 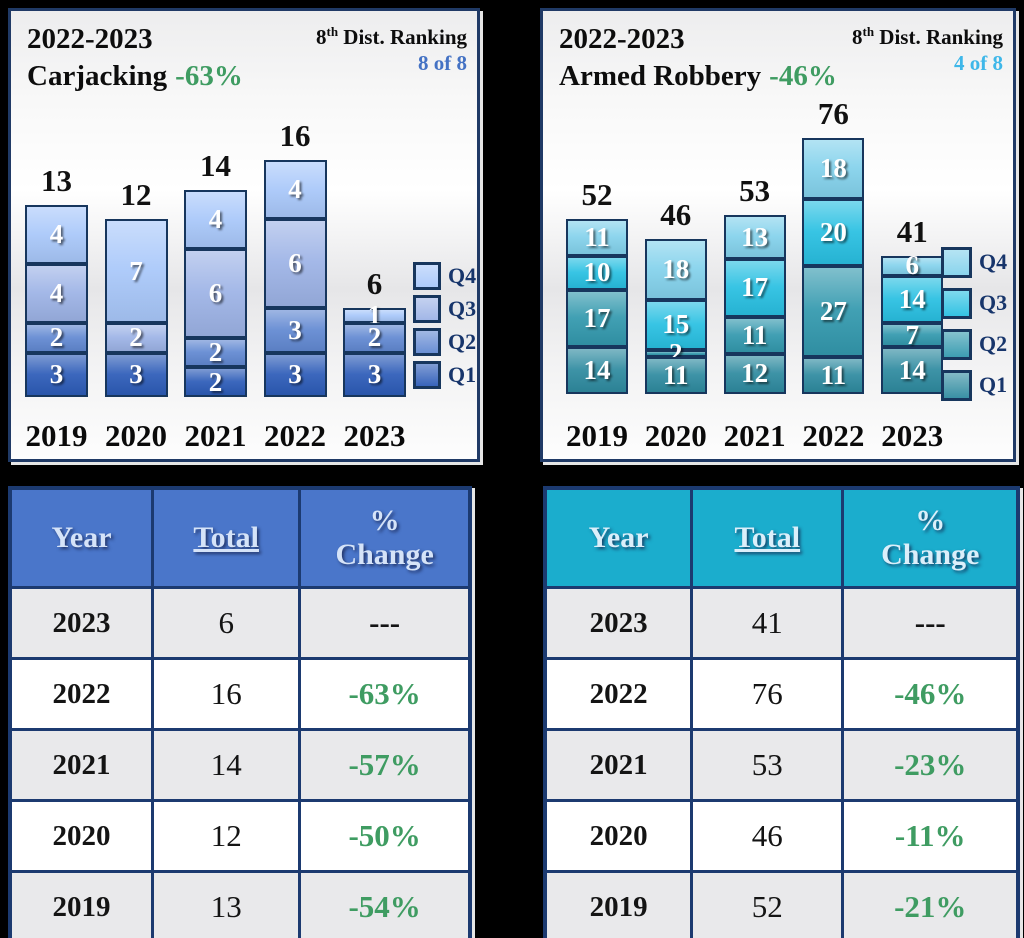 I want to click on bar-segment-q2-2019: 2, so click(x=56, y=338).